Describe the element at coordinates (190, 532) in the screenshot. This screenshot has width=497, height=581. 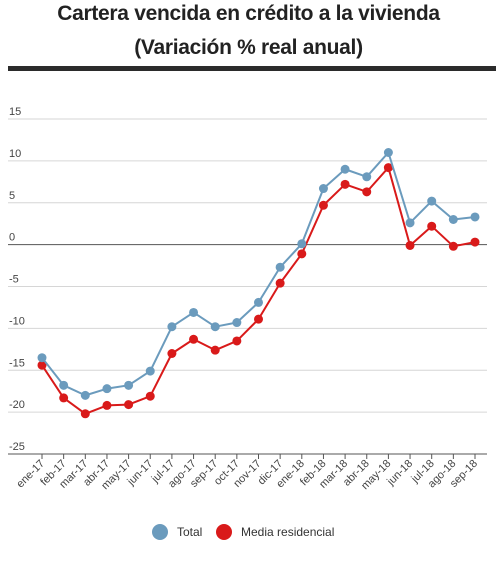
I see `legend-label-total: Total` at that location.